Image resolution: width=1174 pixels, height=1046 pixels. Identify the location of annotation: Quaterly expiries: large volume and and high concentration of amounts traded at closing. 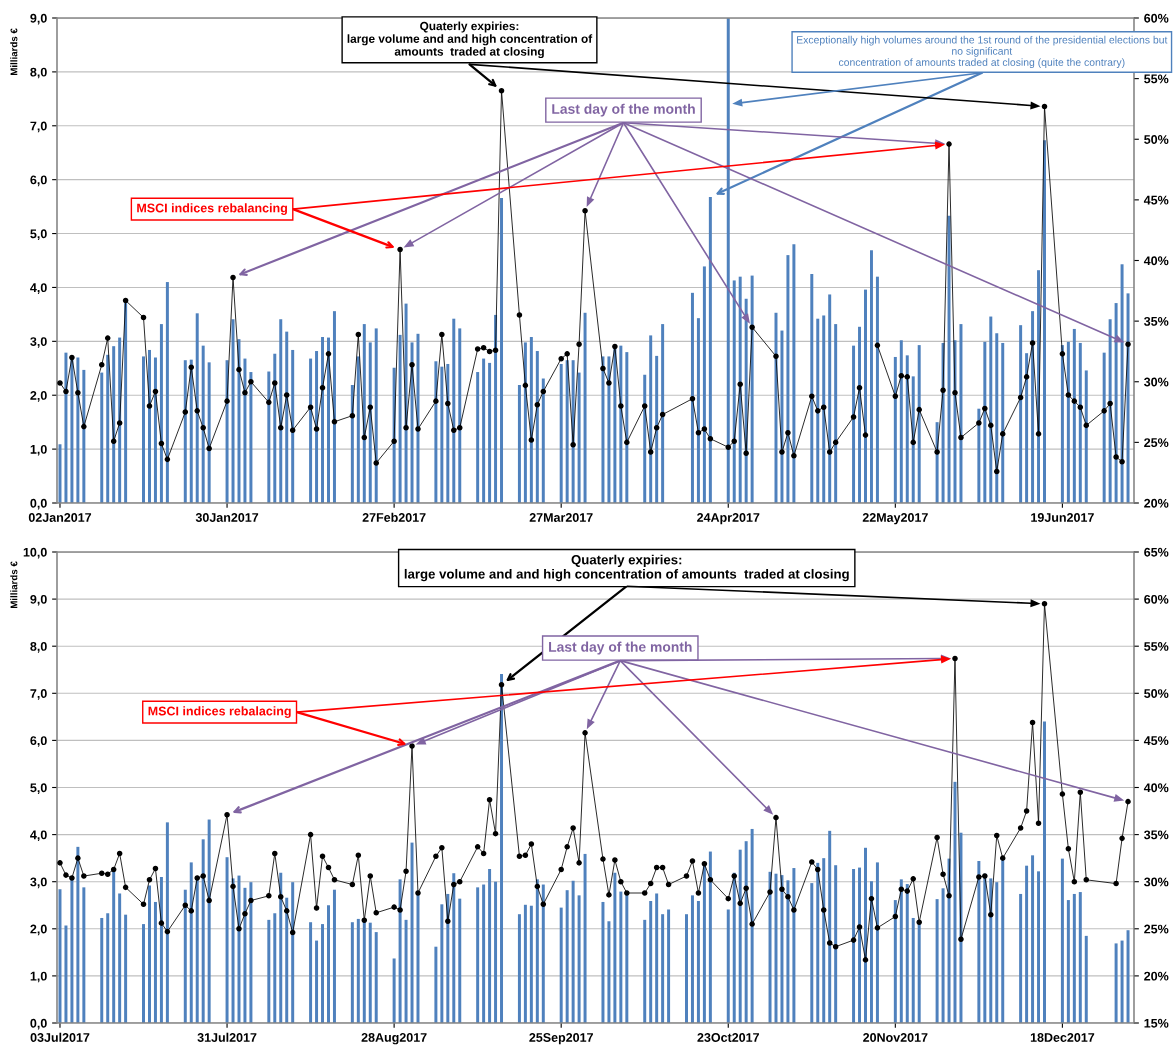
(470, 40).